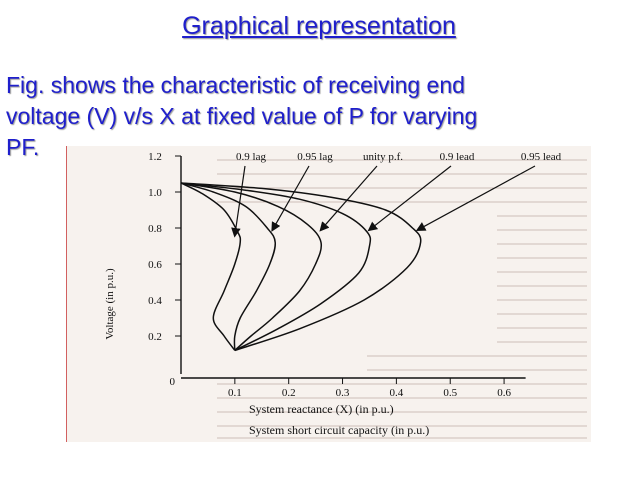 This screenshot has width=638, height=478. I want to click on y-tick-label: 1.2, so click(155, 157).